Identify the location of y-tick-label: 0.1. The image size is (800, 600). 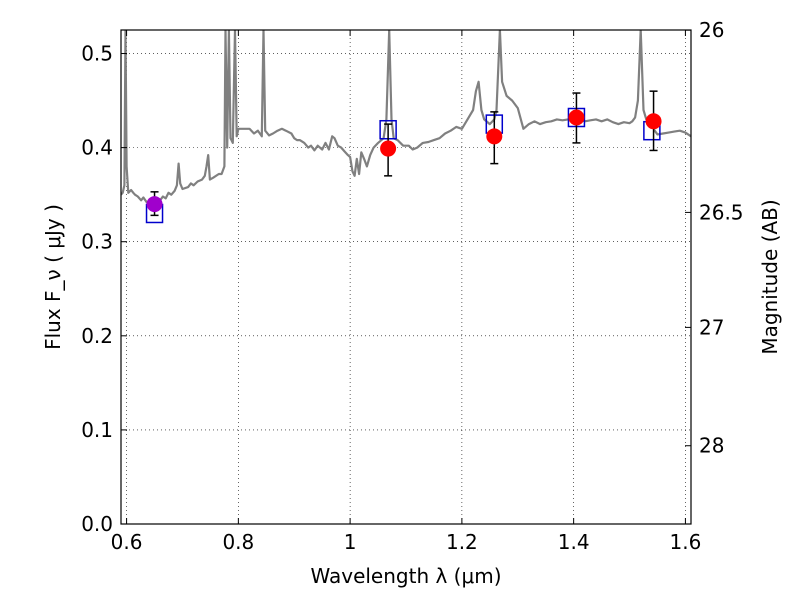
(97, 430).